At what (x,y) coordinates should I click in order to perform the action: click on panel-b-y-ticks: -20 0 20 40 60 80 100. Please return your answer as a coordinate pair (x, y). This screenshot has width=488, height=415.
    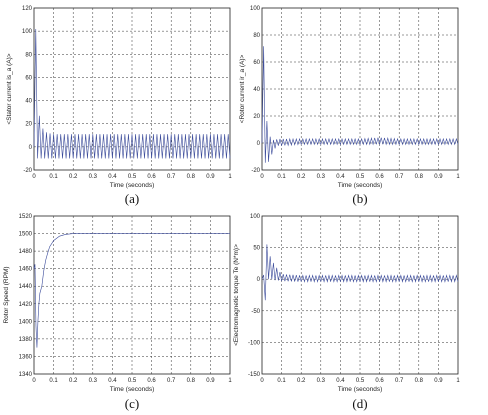
    Looking at the image, I should click on (255, 90).